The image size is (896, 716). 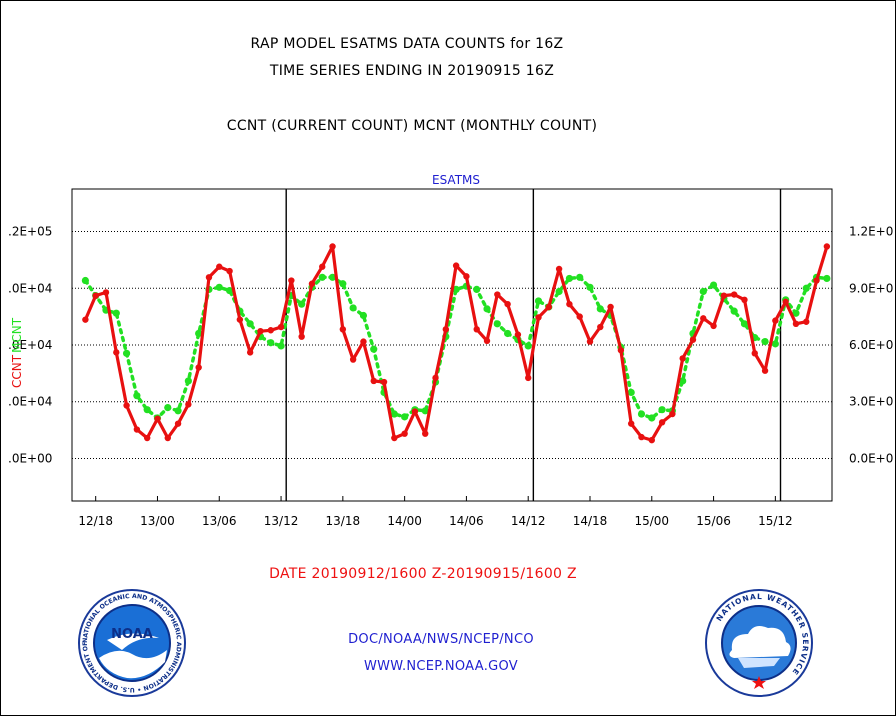 What do you see at coordinates (441, 639) in the screenshot?
I see `org-label: DOC/NOAA/NWS/NCEP/NCO` at bounding box center [441, 639].